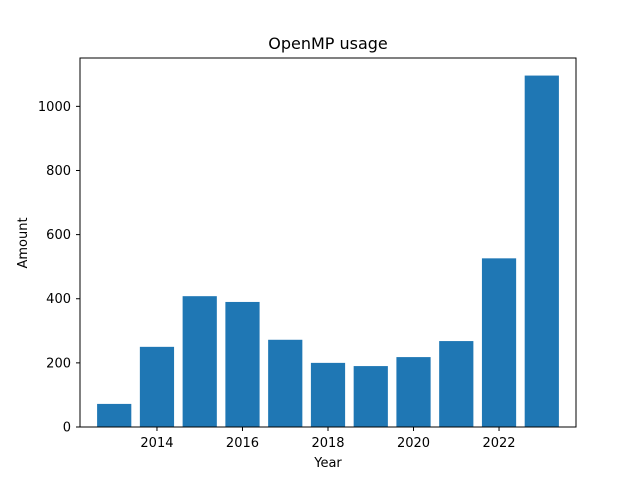 The width and height of the screenshot is (640, 484). What do you see at coordinates (285, 383) in the screenshot?
I see `bar-2017` at bounding box center [285, 383].